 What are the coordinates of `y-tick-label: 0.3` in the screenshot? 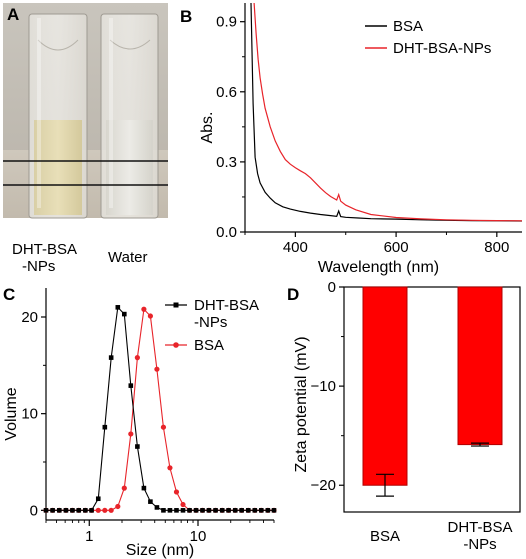 It's located at (226, 162).